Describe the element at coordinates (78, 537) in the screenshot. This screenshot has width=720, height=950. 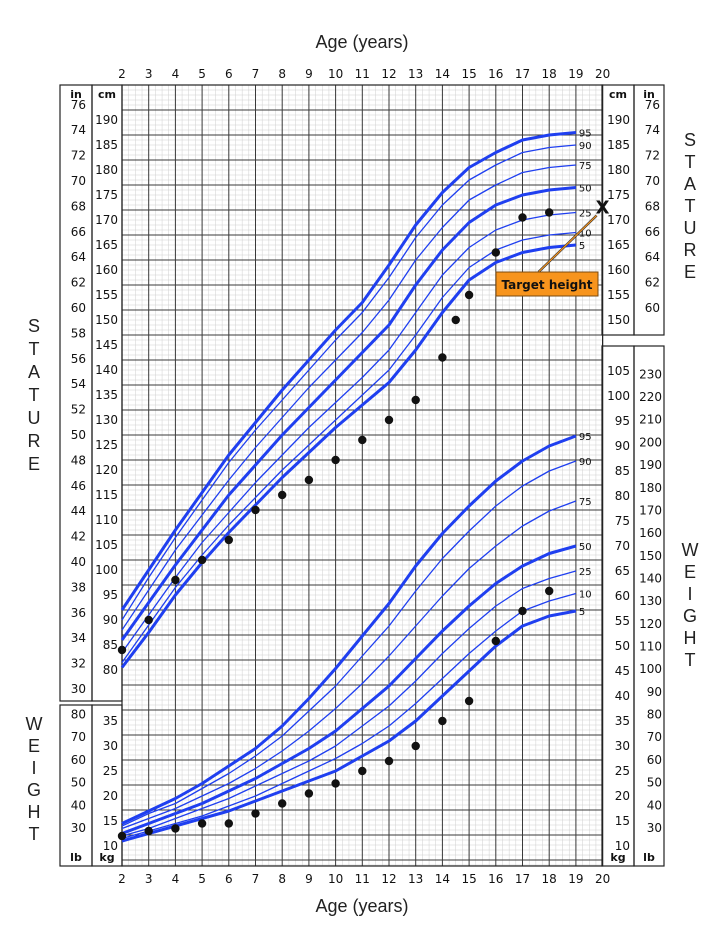
I see `stature-in-tick-left: 42` at that location.